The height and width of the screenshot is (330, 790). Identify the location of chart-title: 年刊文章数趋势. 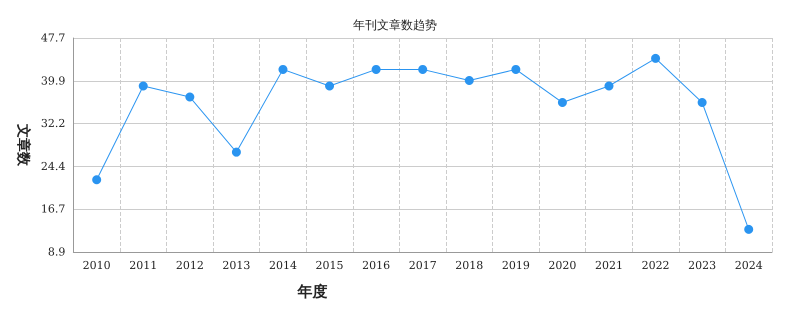
(395, 25).